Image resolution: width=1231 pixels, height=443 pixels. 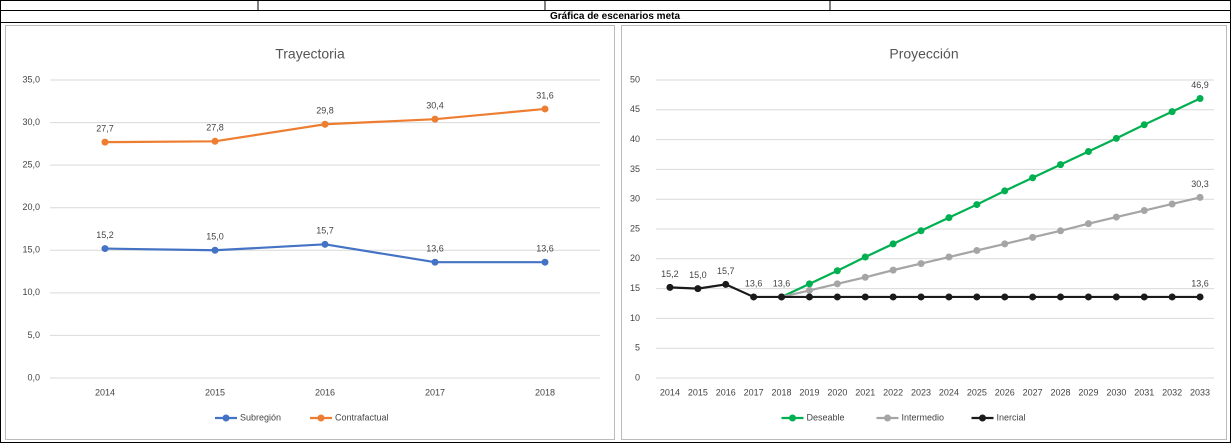 I want to click on y-tick-label: 20, so click(x=635, y=258).